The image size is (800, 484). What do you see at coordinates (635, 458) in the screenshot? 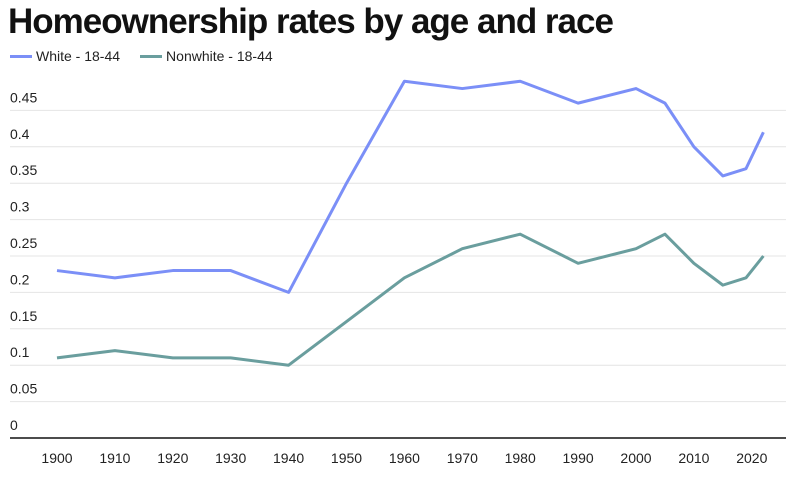
I see `x-tick-label: 2000` at bounding box center [635, 458].